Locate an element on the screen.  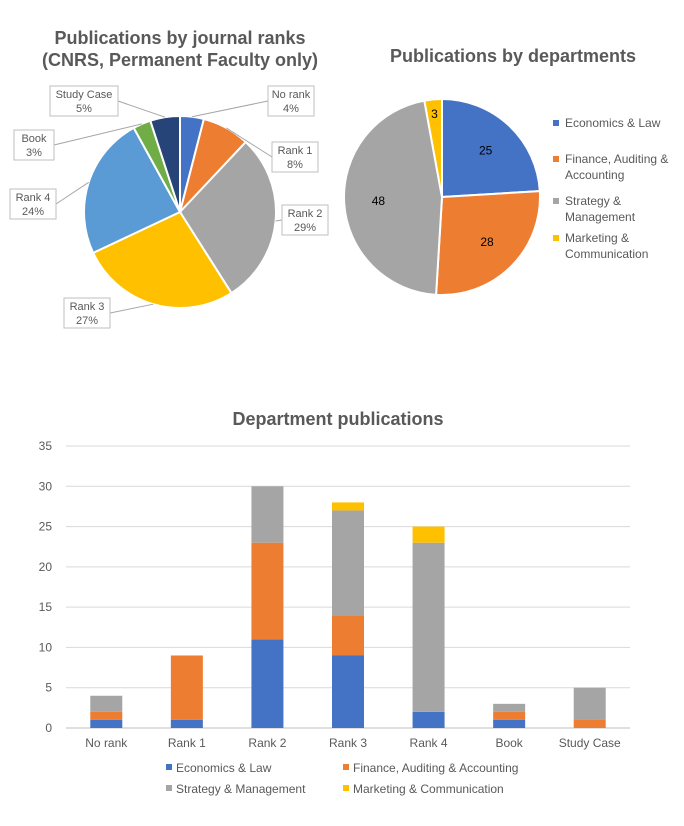
pie2-title: Publications by departments is located at coordinates (513, 56).